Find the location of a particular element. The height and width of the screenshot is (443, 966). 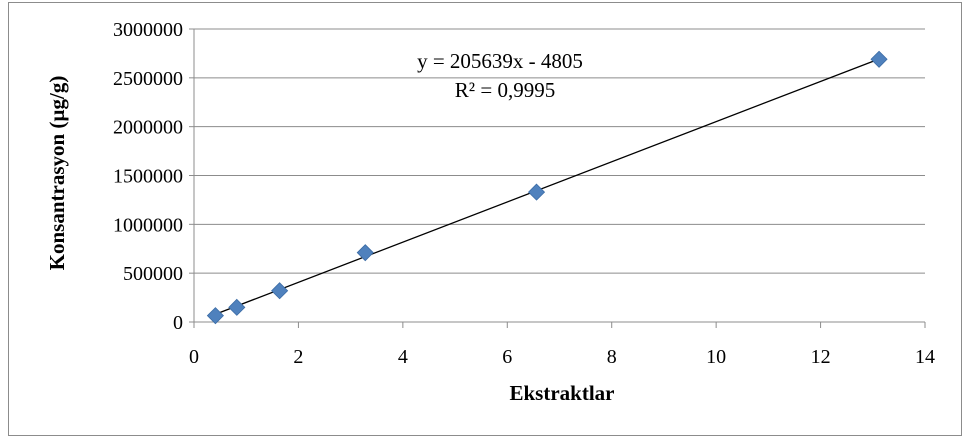

x-tick-label: 6 is located at coordinates (507, 357).